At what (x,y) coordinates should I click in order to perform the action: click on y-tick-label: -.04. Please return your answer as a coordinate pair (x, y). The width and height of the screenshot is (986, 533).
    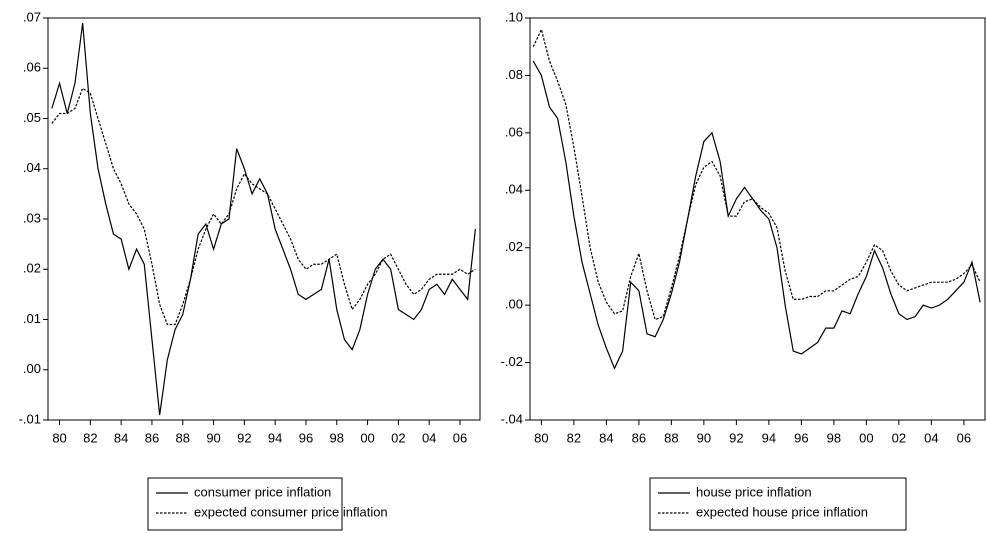
    Looking at the image, I should click on (512, 418).